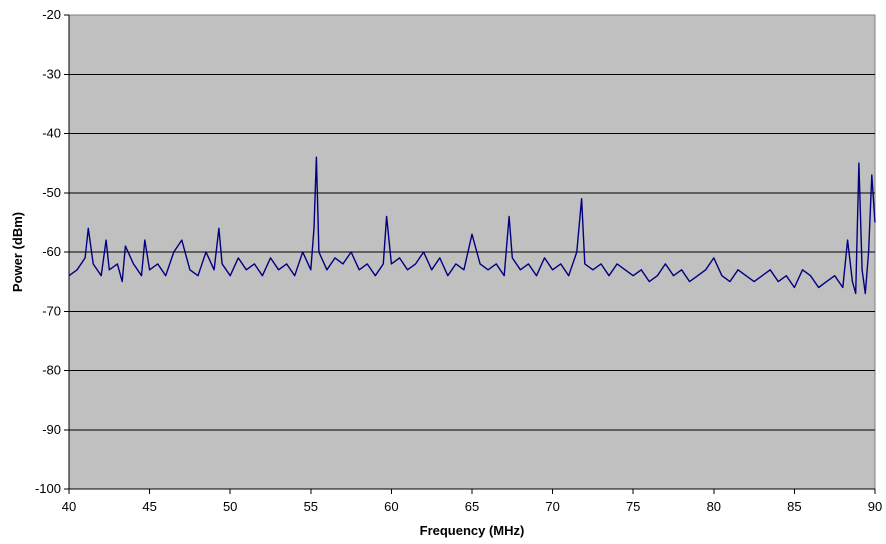 The height and width of the screenshot is (544, 886). What do you see at coordinates (51, 133) in the screenshot?
I see `y-tick-label: -40` at bounding box center [51, 133].